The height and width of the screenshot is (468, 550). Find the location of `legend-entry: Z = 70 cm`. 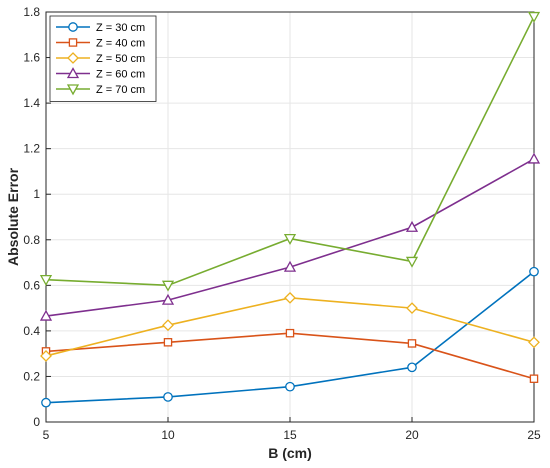

legend-entry: Z = 70 cm is located at coordinates (100, 90).